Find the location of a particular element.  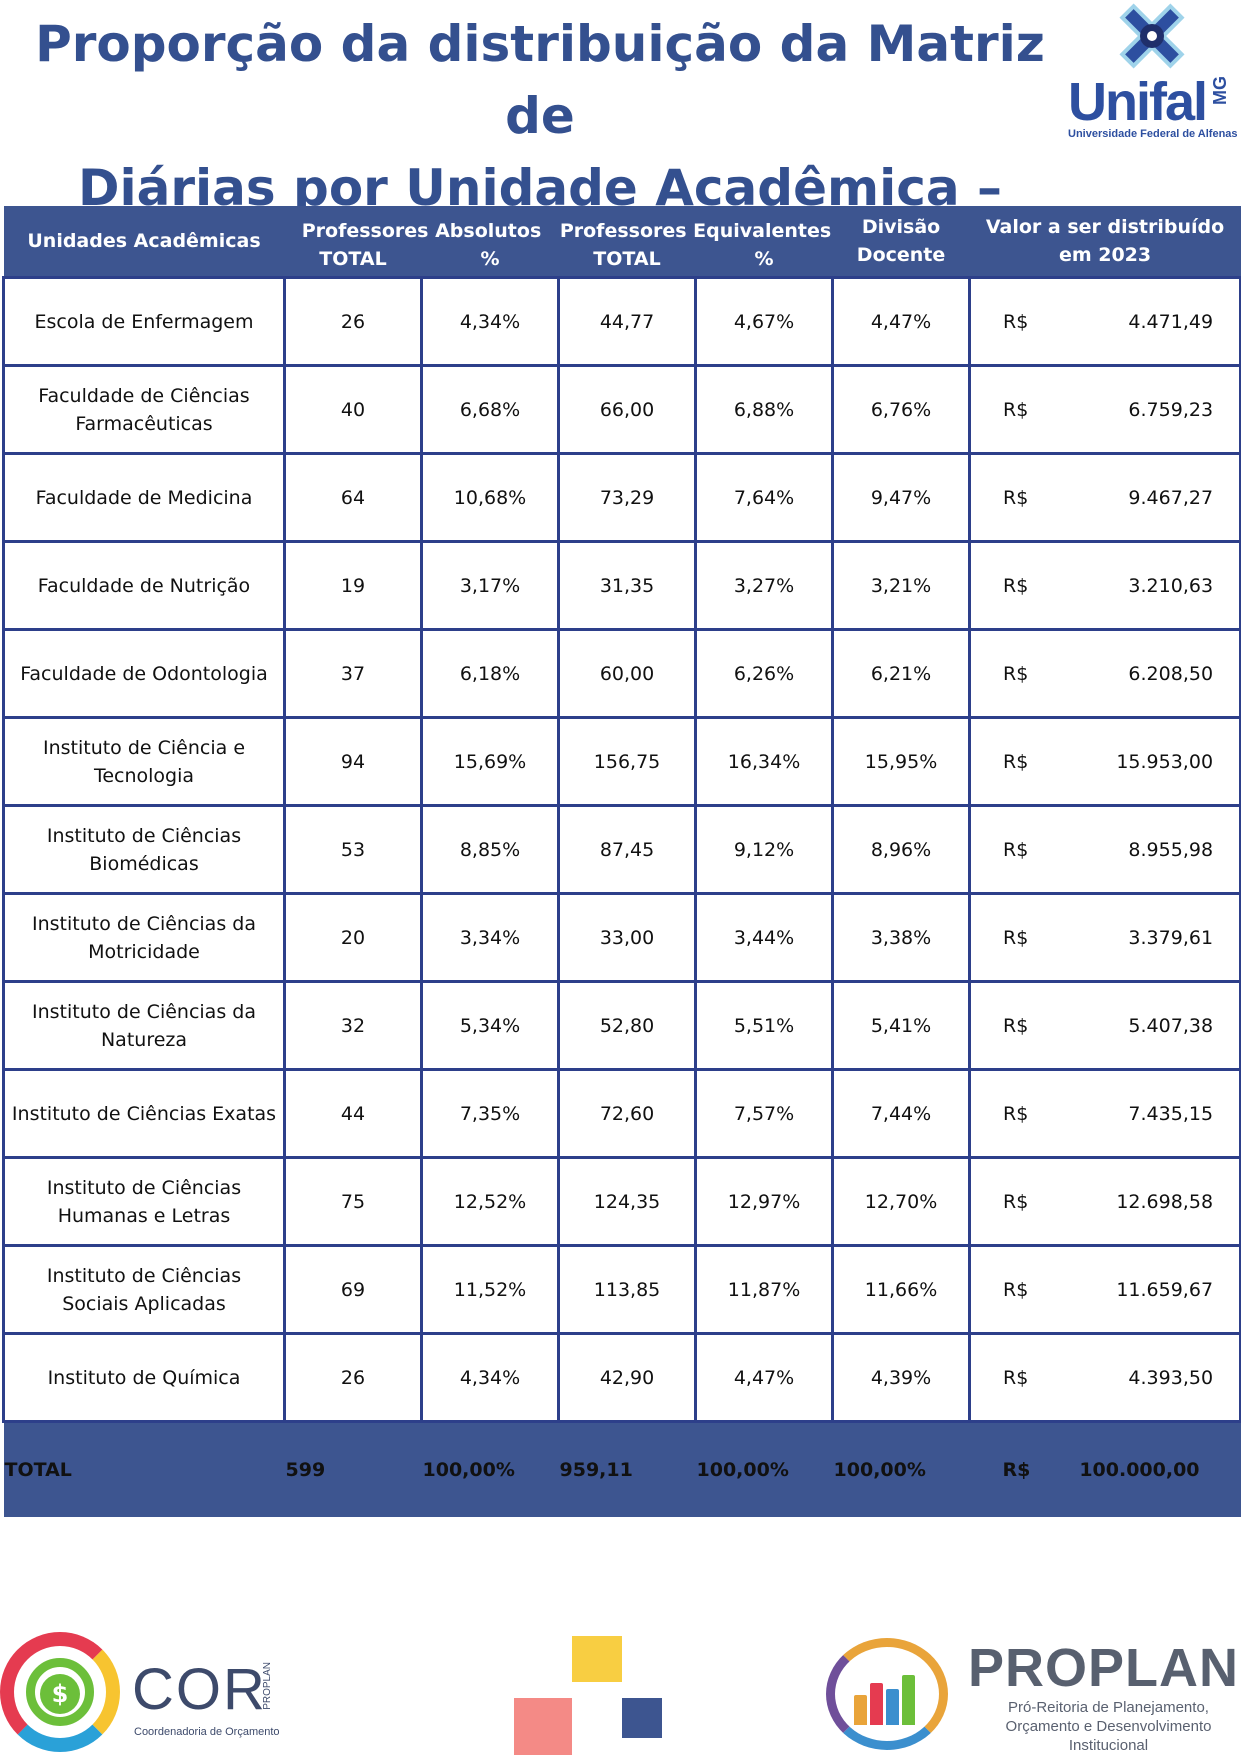

total-eq-percent: 100,00% is located at coordinates (764, 1469).